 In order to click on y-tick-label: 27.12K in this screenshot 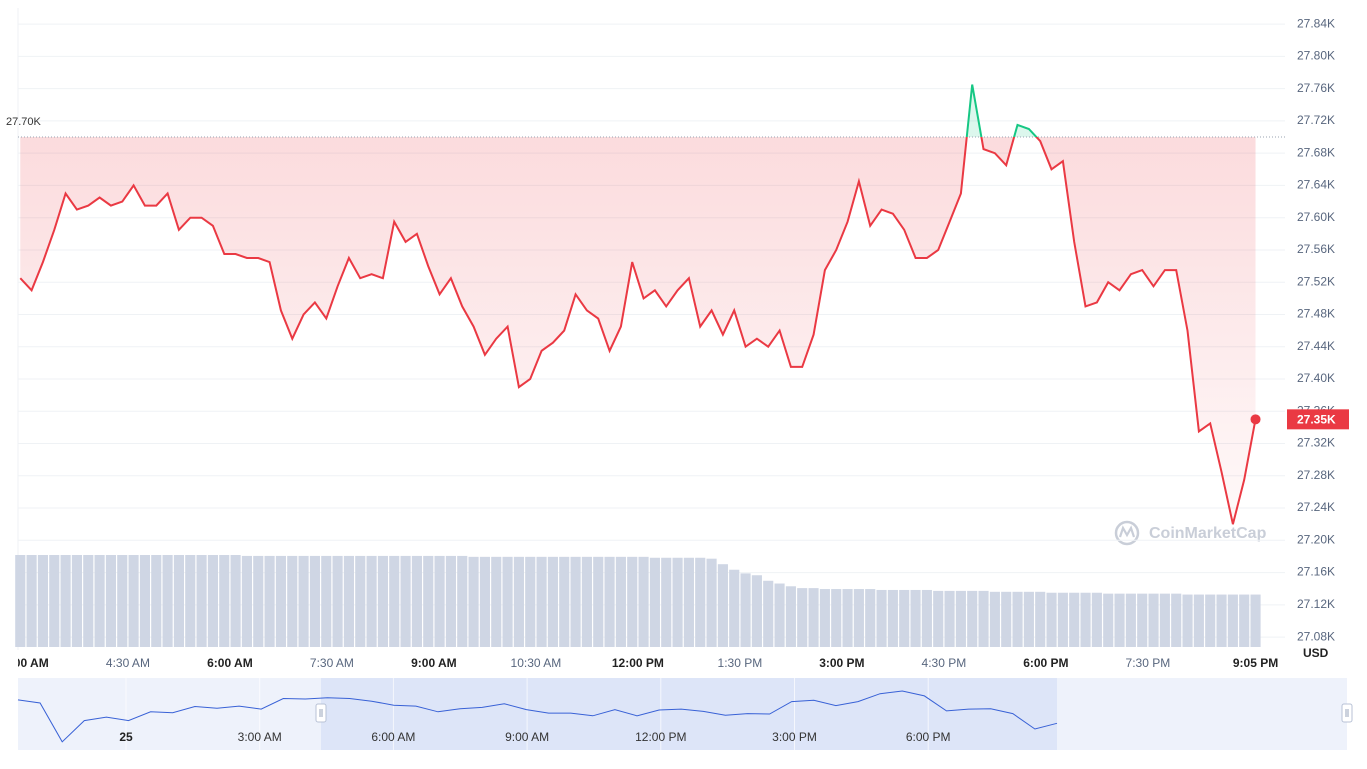, I will do `click(1316, 604)`.